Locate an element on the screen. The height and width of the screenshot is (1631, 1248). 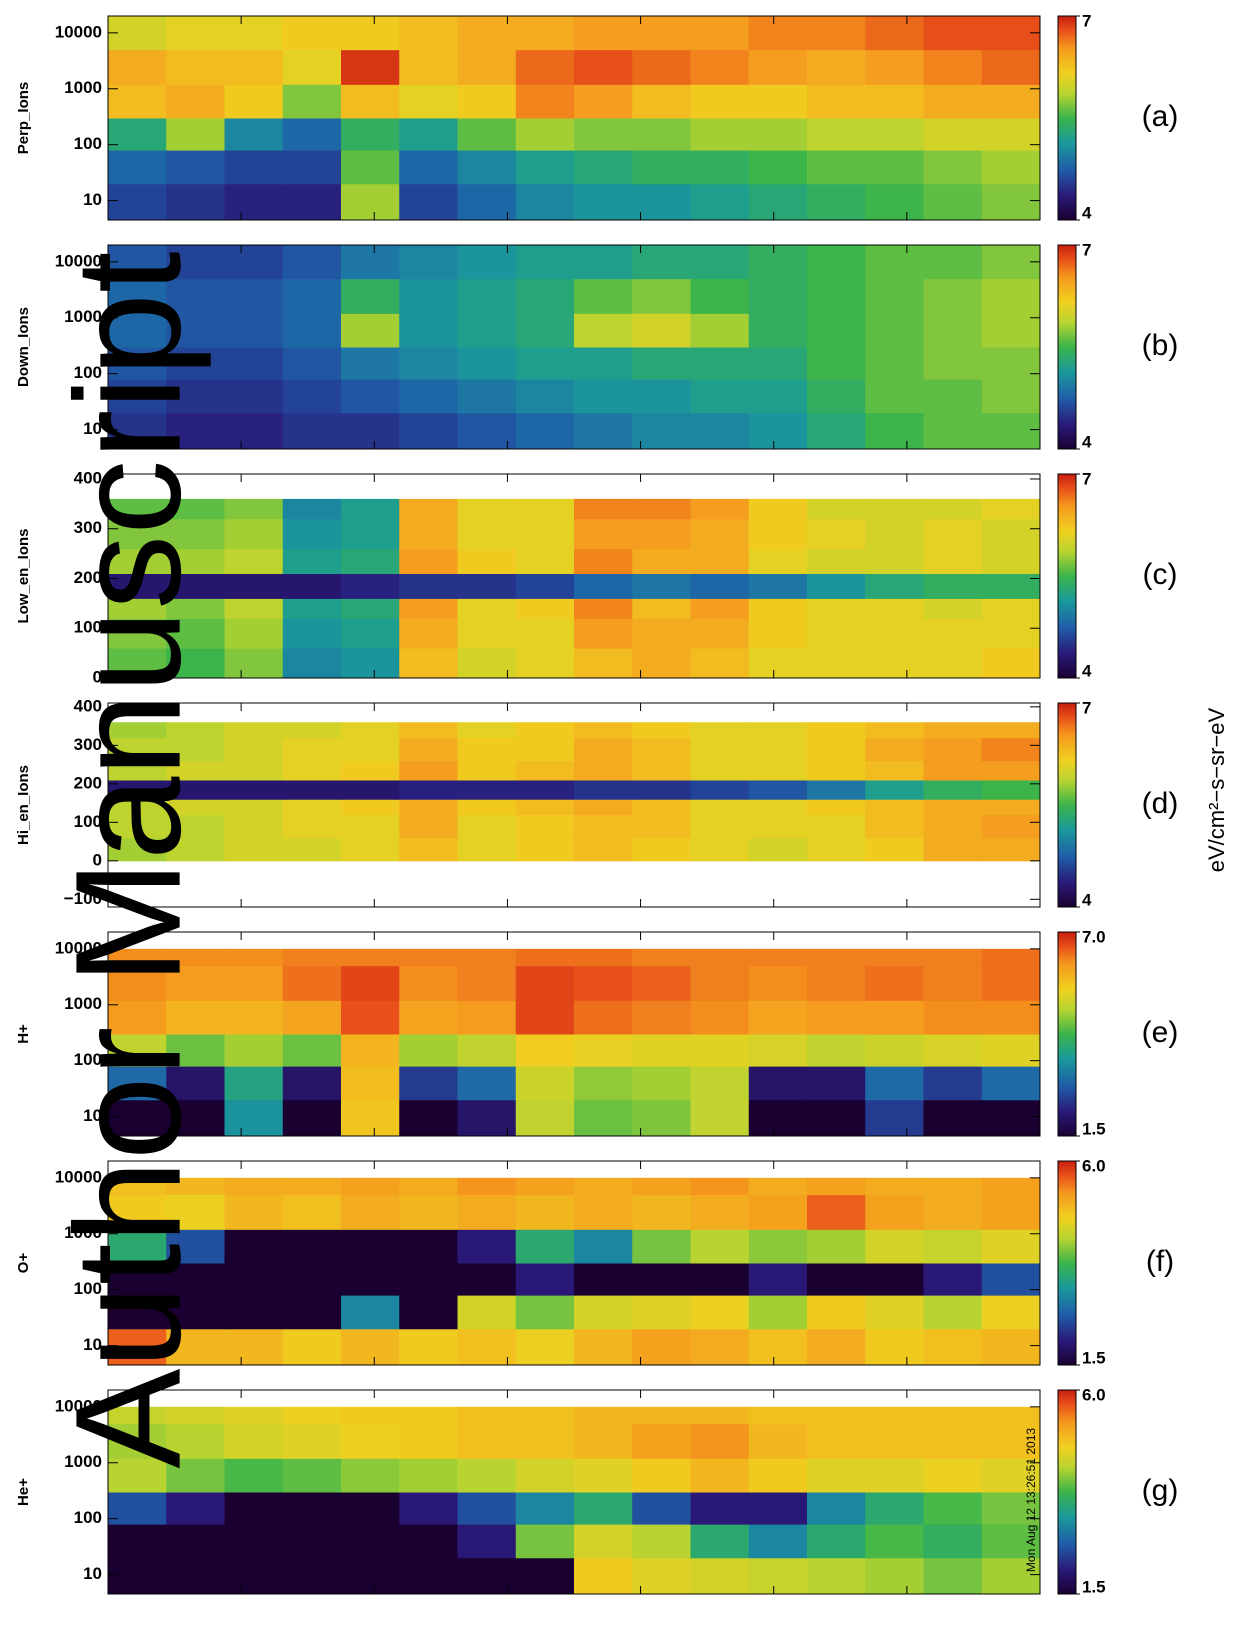
y-tick-label: 10000 is located at coordinates (78, 1405).